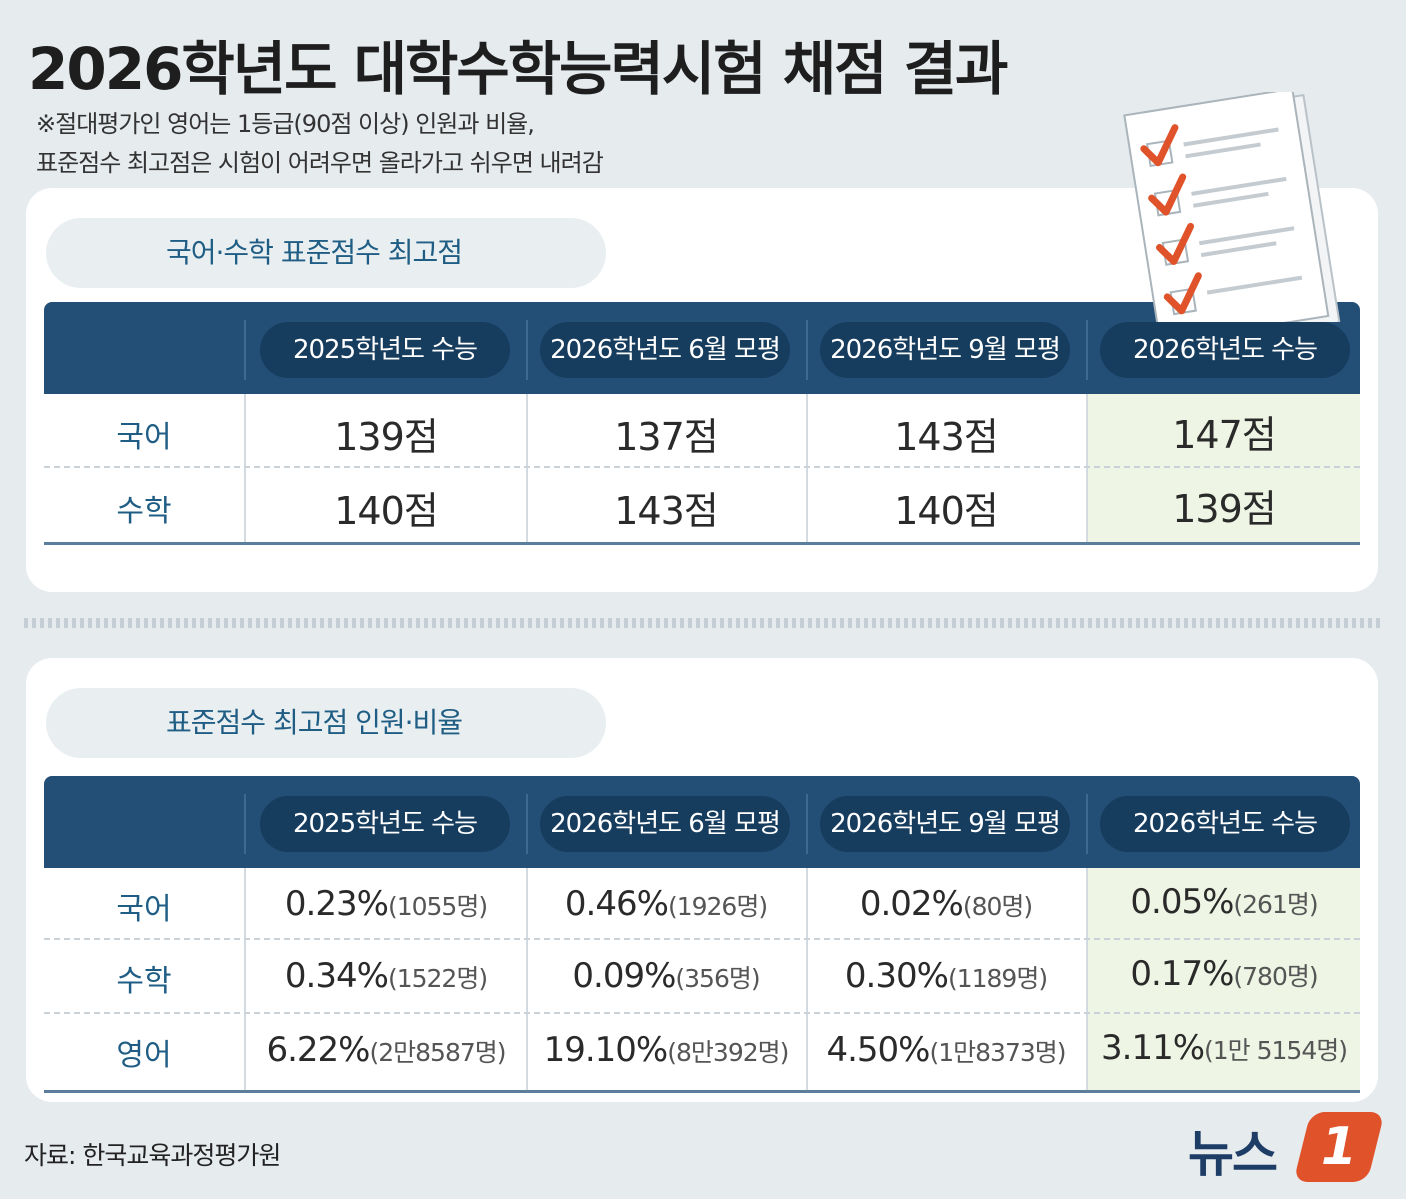  What do you see at coordinates (717, 906) in the screenshot?
I see `count-value: (1926명)` at bounding box center [717, 906].